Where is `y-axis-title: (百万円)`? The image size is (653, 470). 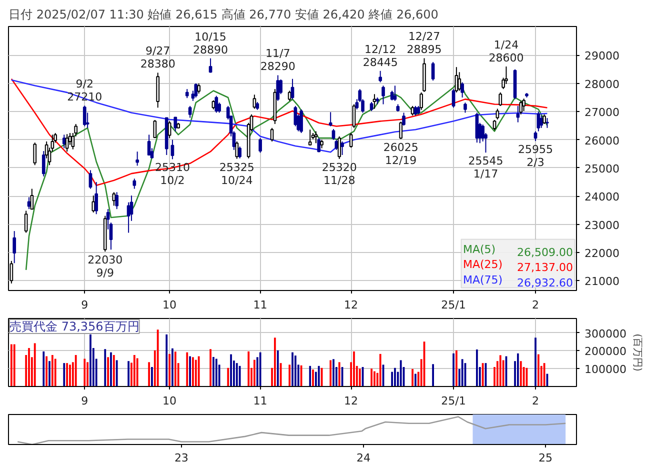
y-axis-title: (百万円) is located at coordinates (636, 353).